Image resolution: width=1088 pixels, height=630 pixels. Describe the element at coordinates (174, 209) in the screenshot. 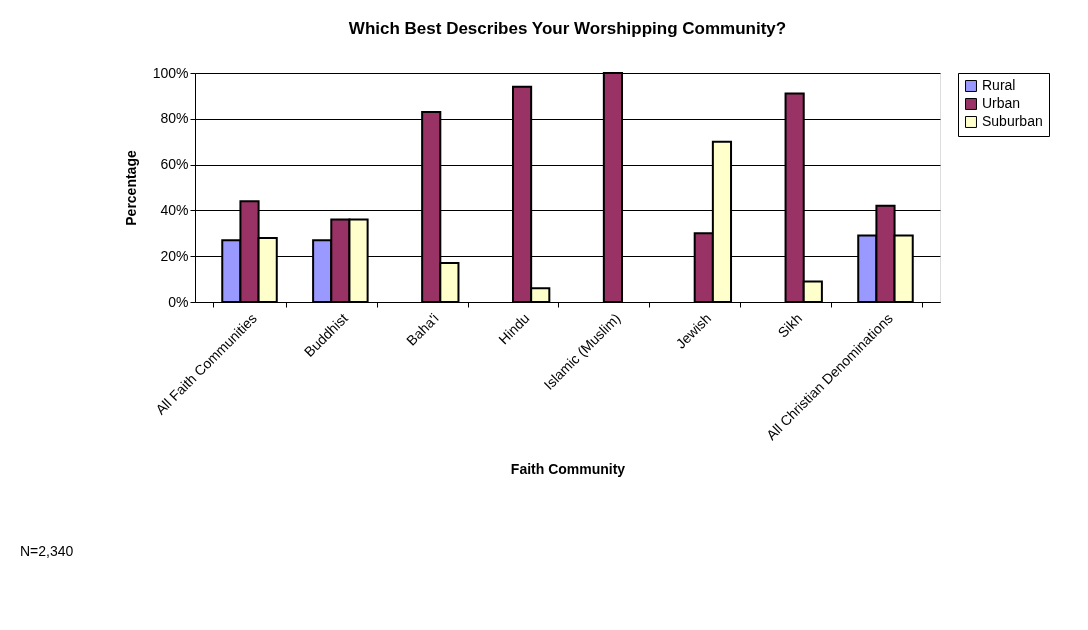

I see `y-tick-label: 40%` at that location.